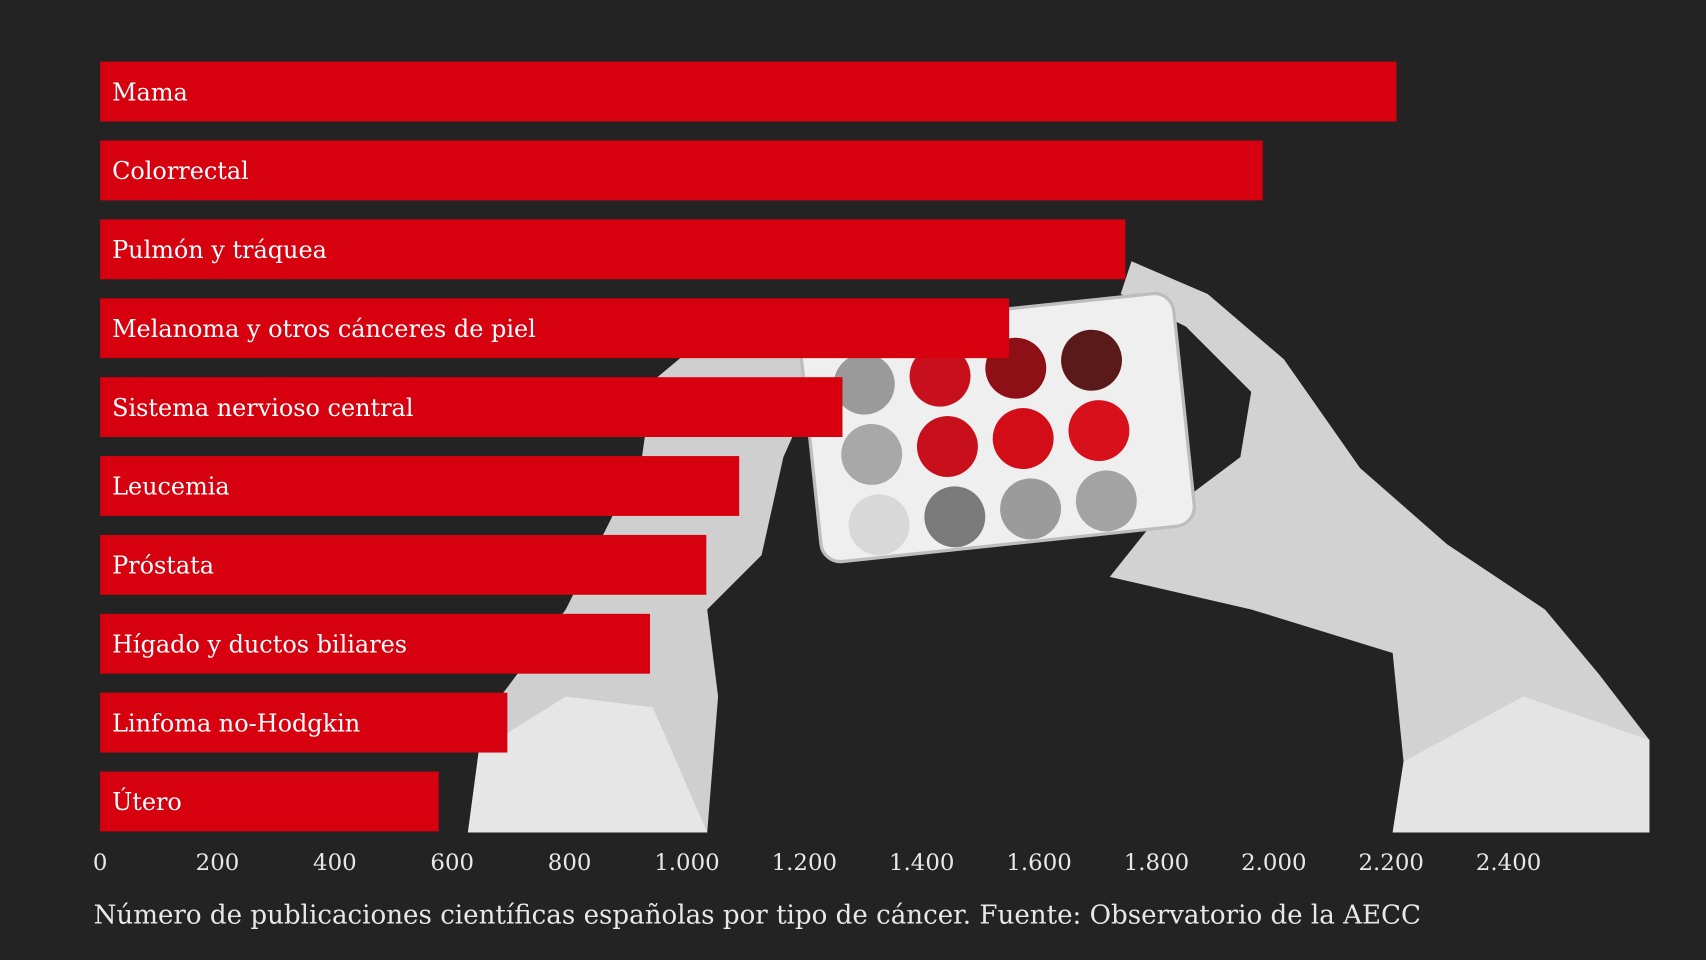  What do you see at coordinates (262, 408) in the screenshot?
I see `bar-label: Sistema nervioso central` at bounding box center [262, 408].